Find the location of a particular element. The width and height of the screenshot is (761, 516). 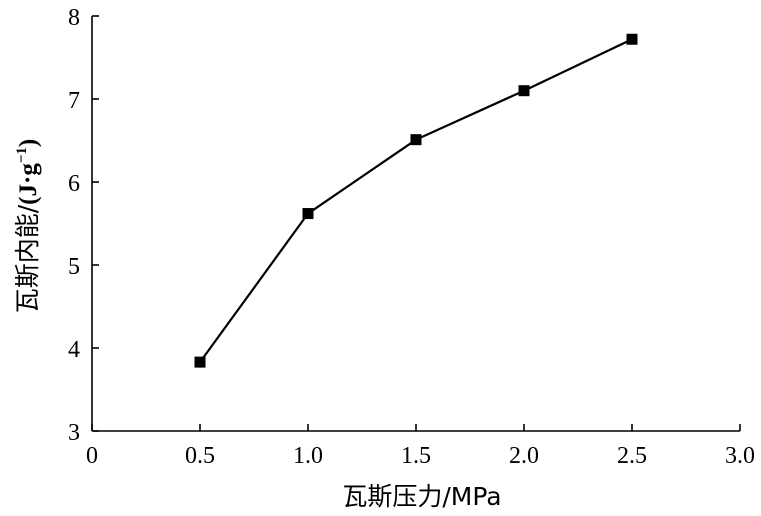

x-tick-label: 0 is located at coordinates (92, 456).